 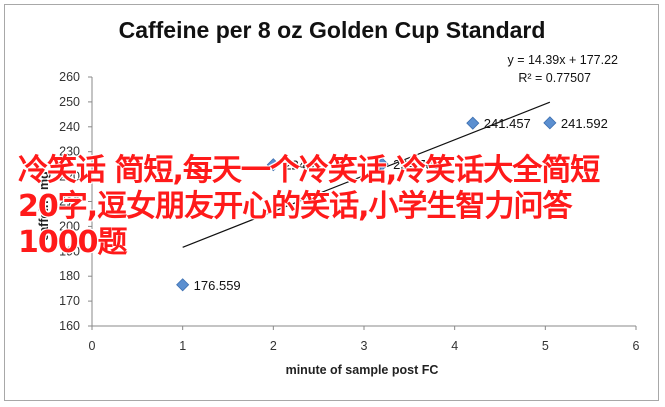 I want to click on x-tick-label: 1, so click(x=182, y=346).